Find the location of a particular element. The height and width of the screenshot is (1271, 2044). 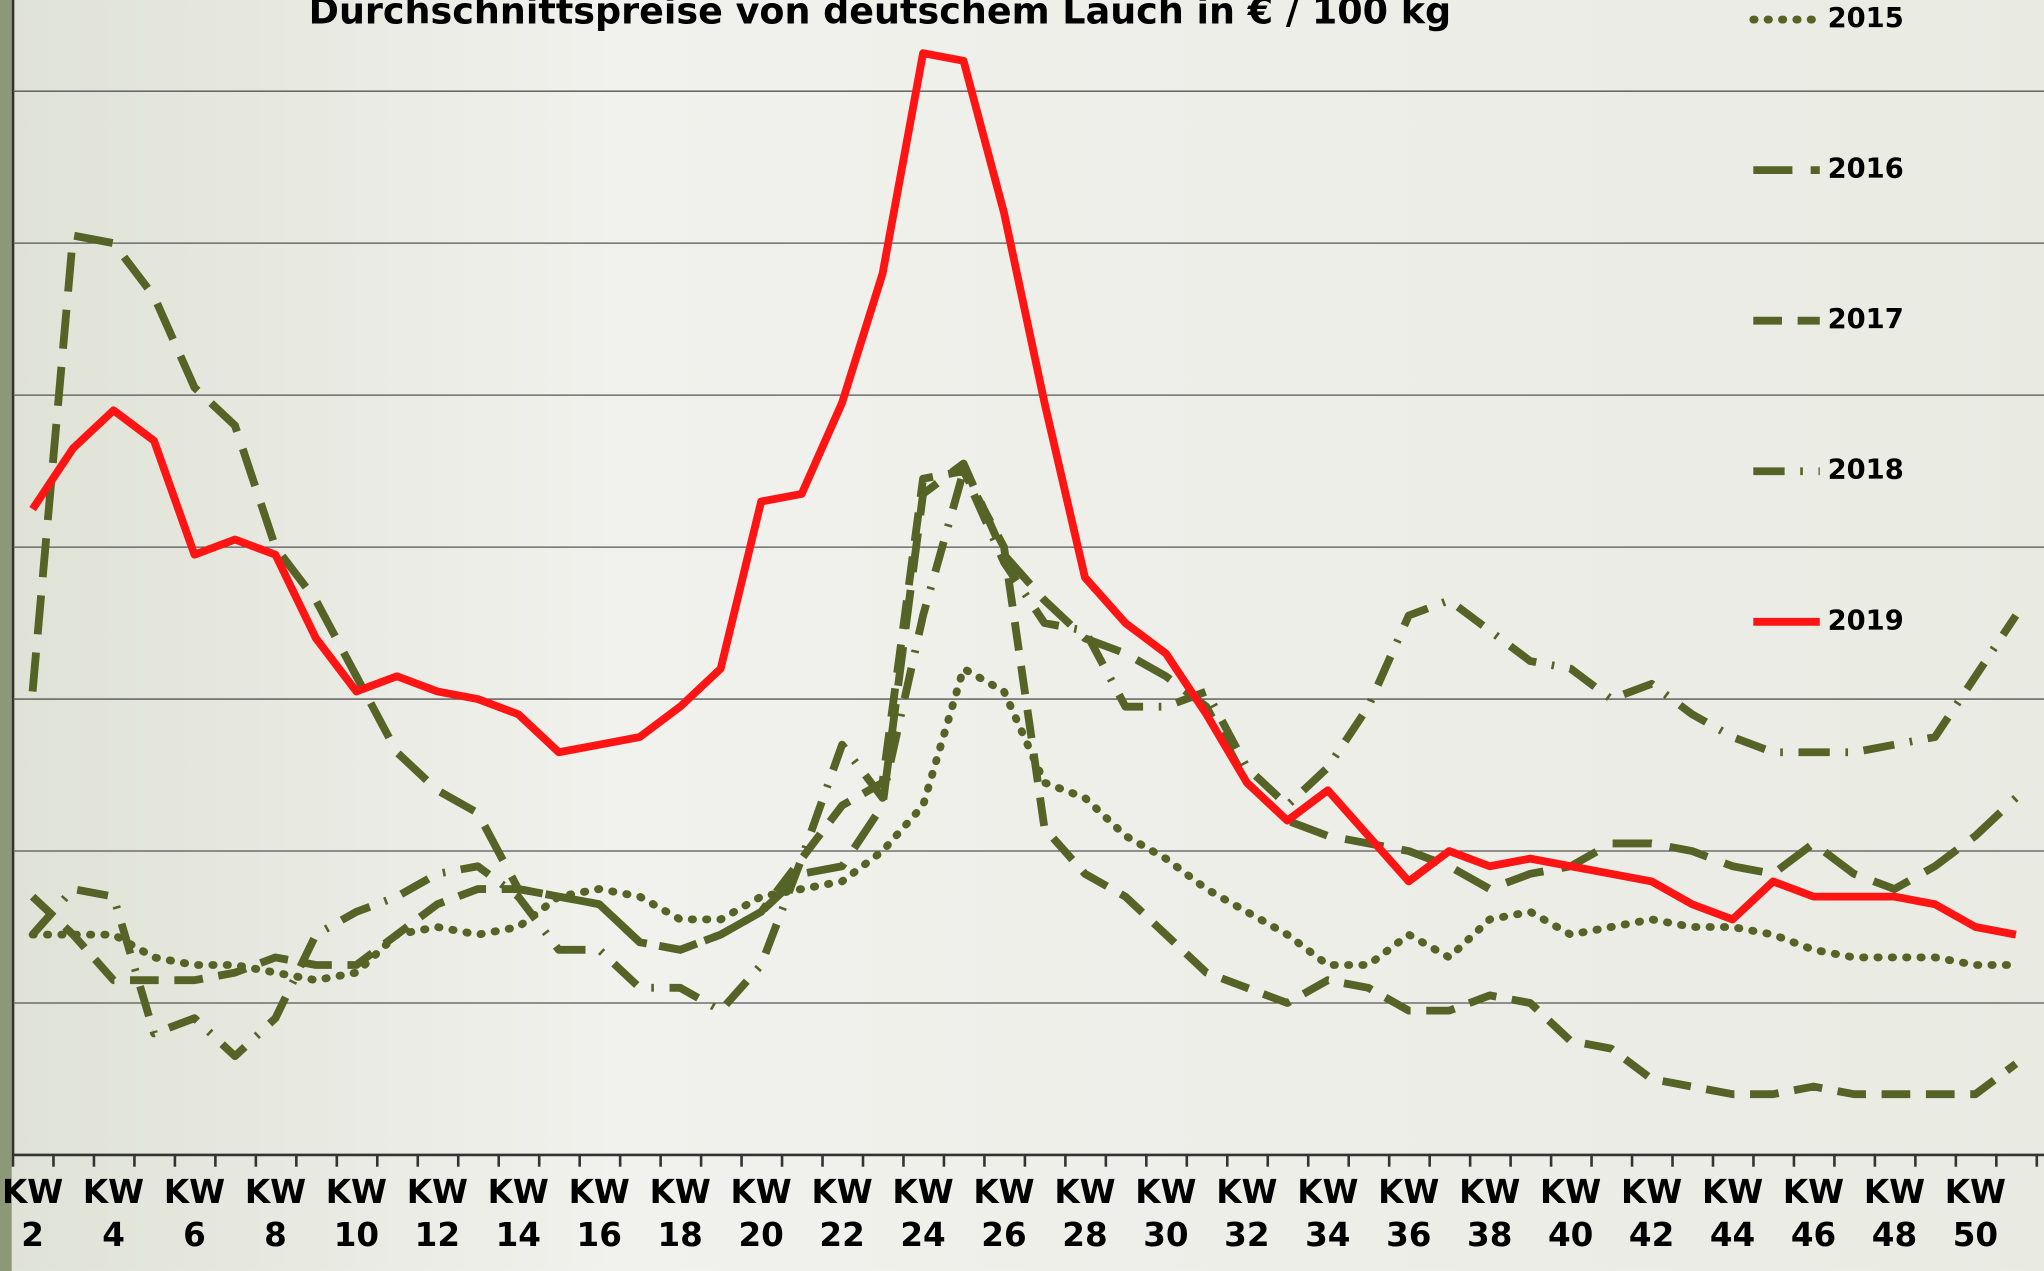

x-tick-label: KW 46 is located at coordinates (1813, 1214).